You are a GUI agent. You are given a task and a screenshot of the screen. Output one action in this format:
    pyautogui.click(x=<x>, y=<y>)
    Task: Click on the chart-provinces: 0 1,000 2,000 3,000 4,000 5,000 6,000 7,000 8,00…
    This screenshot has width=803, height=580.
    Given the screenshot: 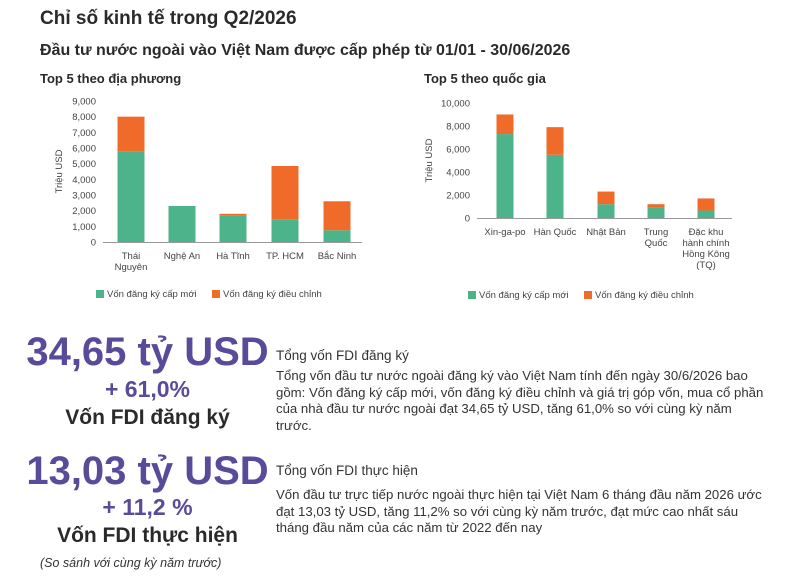 What is the action you would take?
    pyautogui.click(x=208, y=198)
    